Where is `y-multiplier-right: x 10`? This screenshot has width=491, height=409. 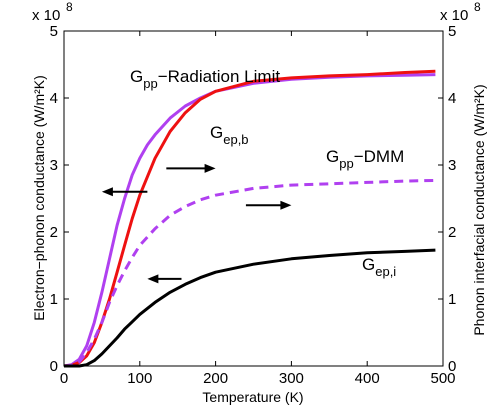 y-multiplier-right: x 10 is located at coordinates (454, 15).